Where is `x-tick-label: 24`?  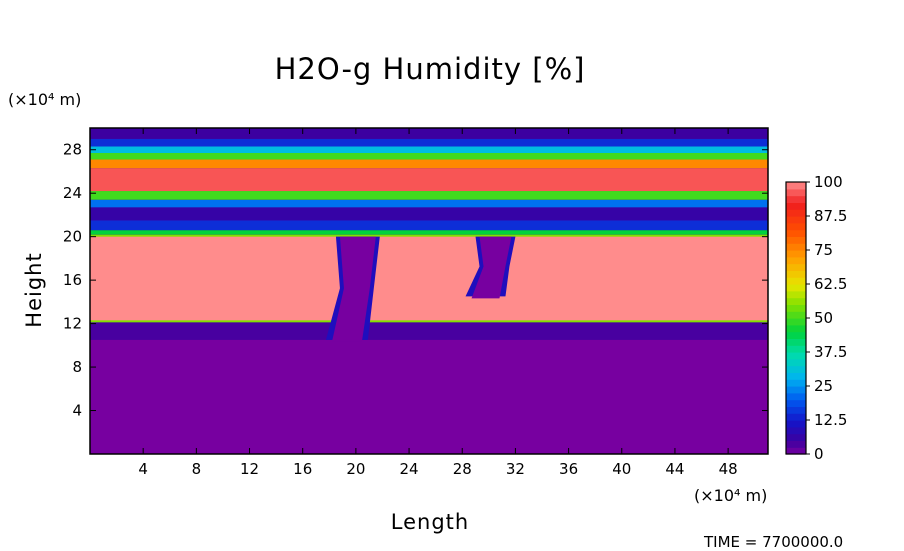
x-tick-label: 24 is located at coordinates (409, 469).